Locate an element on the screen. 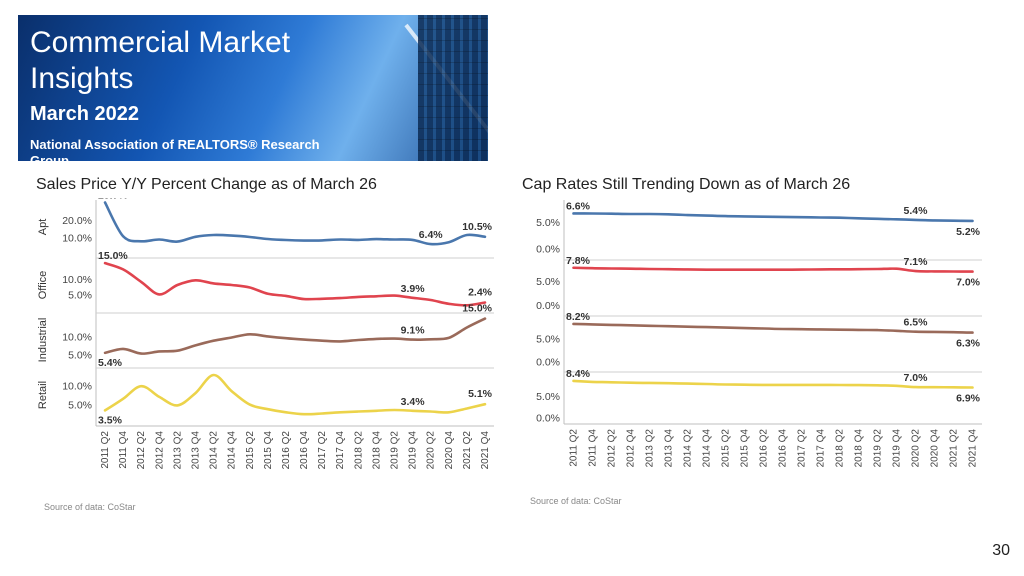  cap-rates-x-tick-label: 2019 Q4 is located at coordinates (897, 448).